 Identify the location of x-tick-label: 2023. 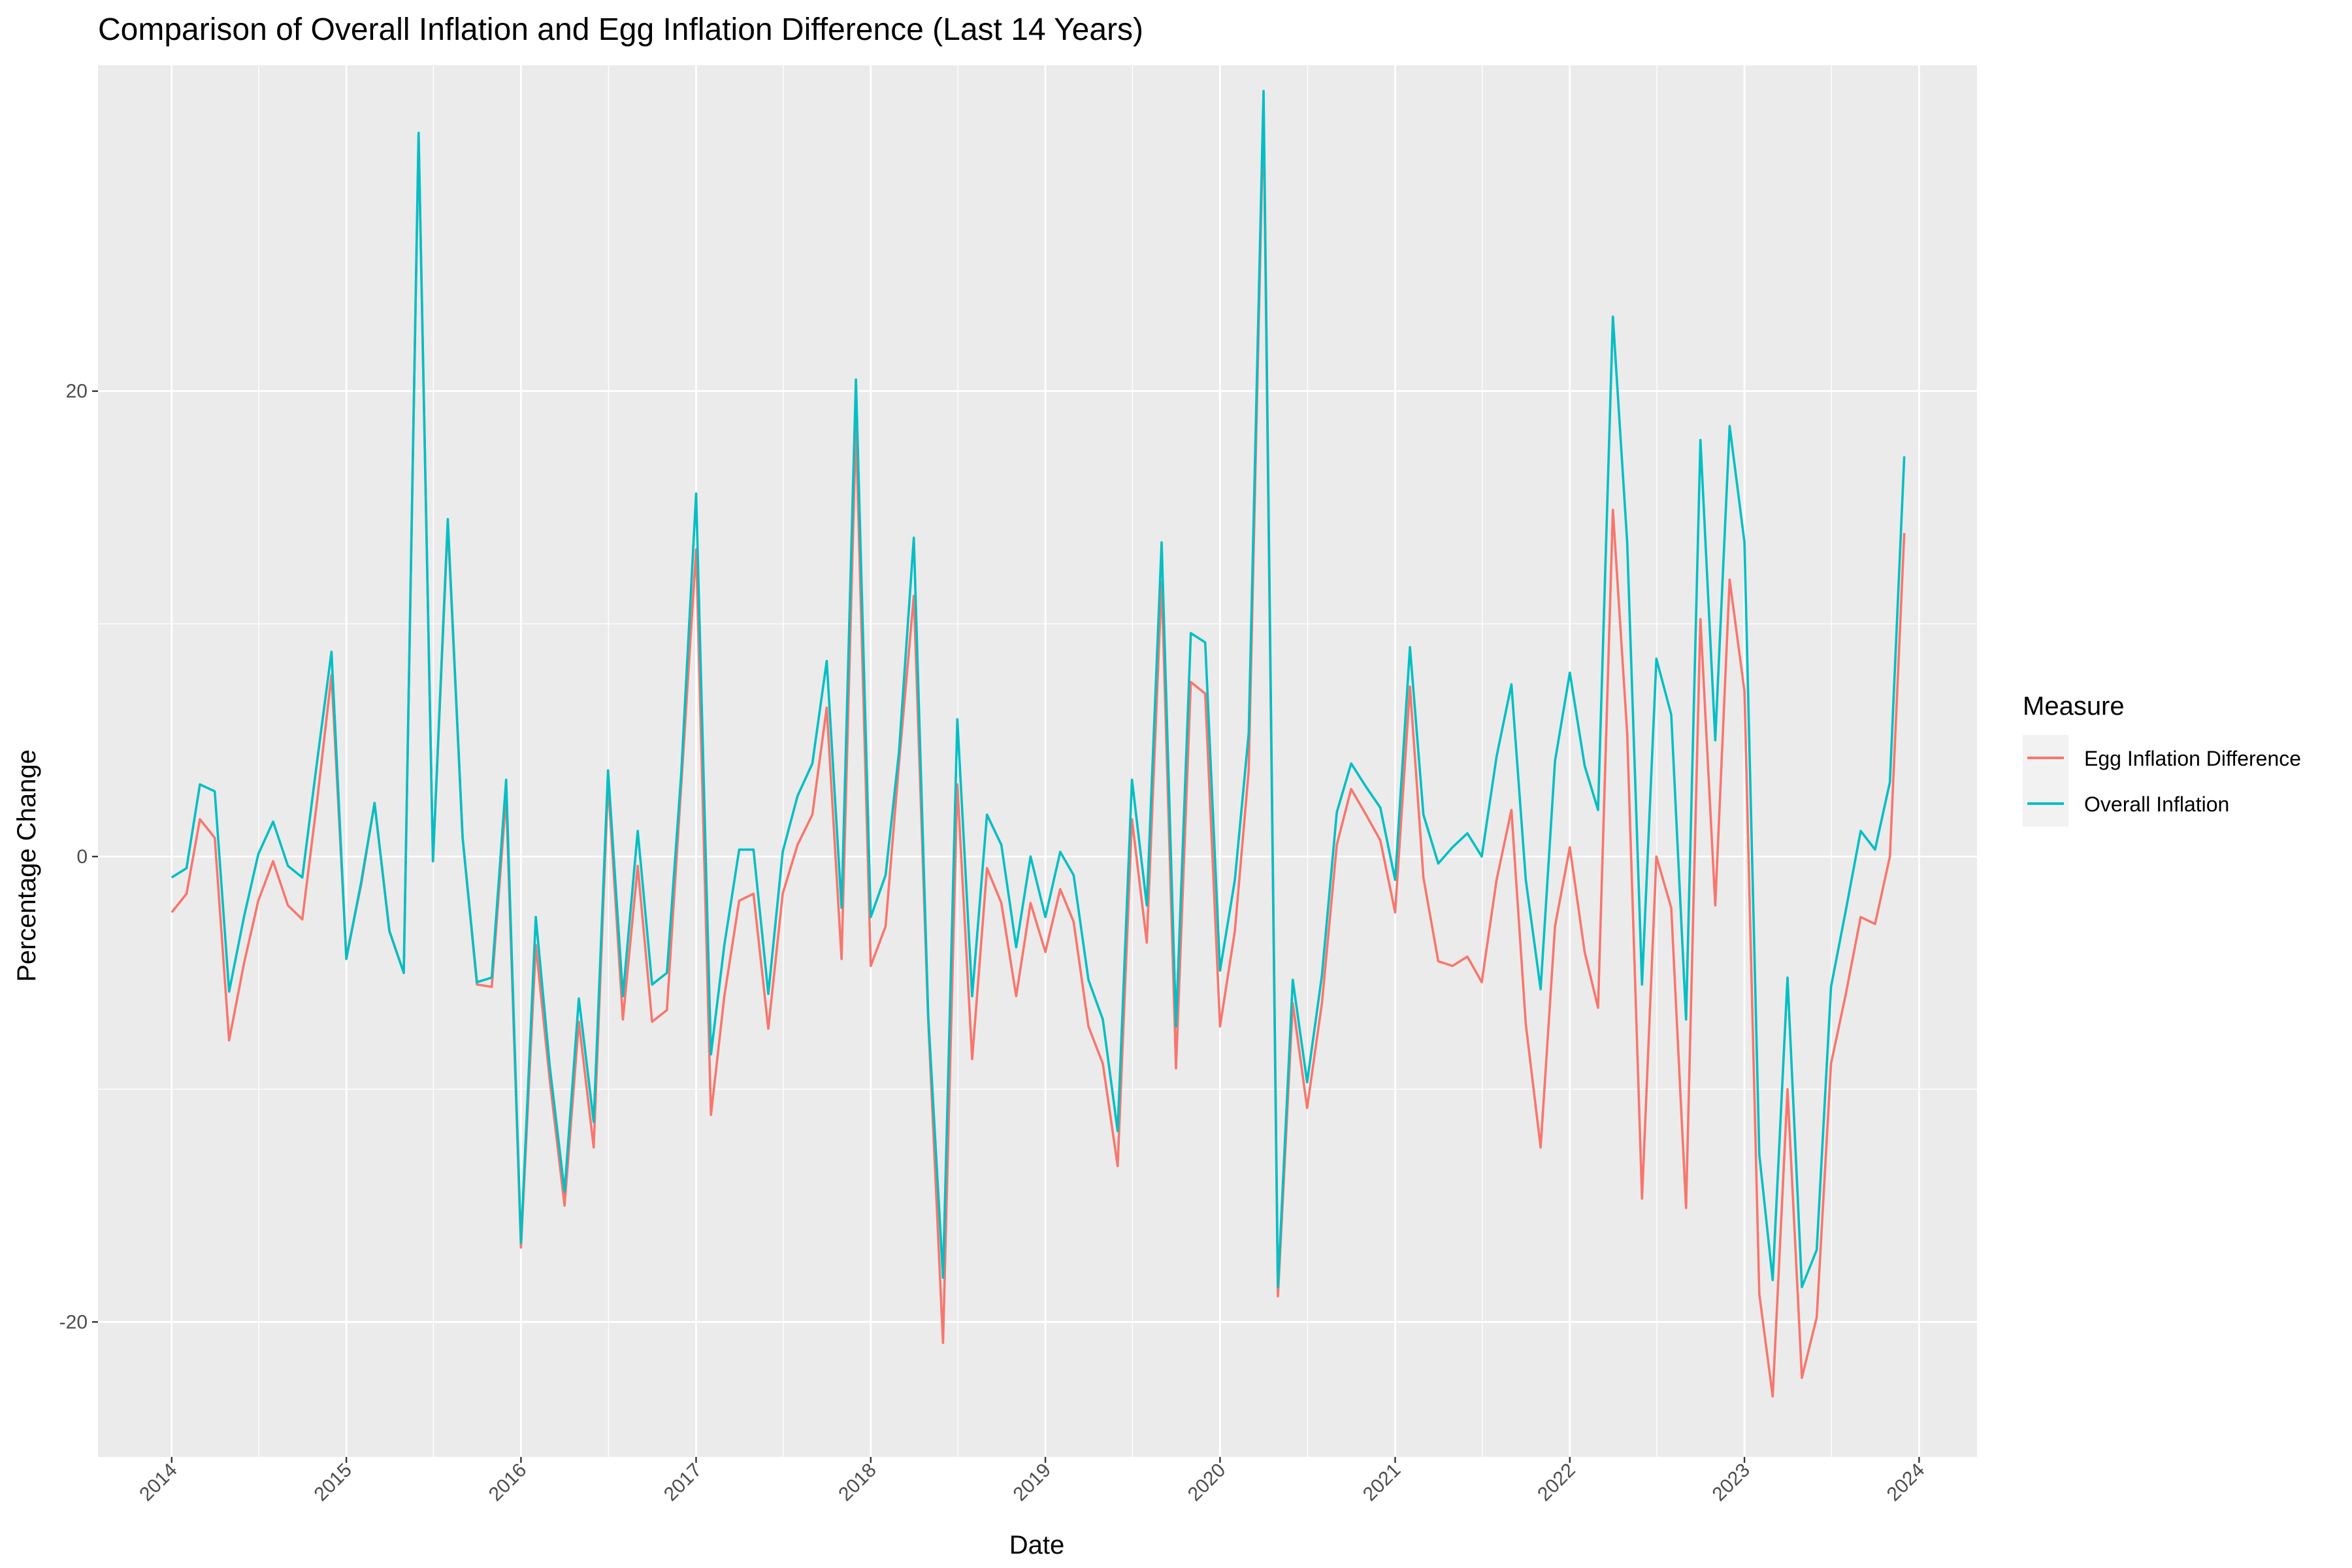
(1731, 1483).